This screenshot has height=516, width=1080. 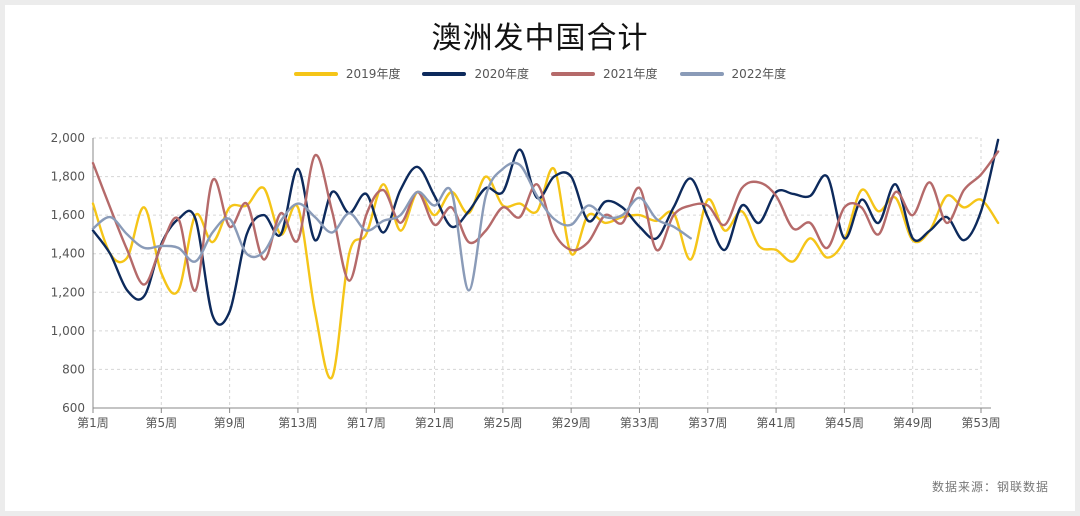 I want to click on x-tick-label: 第21周, so click(x=434, y=423).